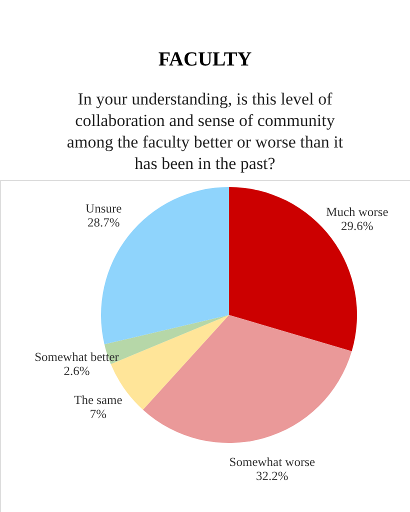 This screenshot has height=512, width=410. Describe the element at coordinates (77, 371) in the screenshot. I see `data-label: 2.6%` at that location.